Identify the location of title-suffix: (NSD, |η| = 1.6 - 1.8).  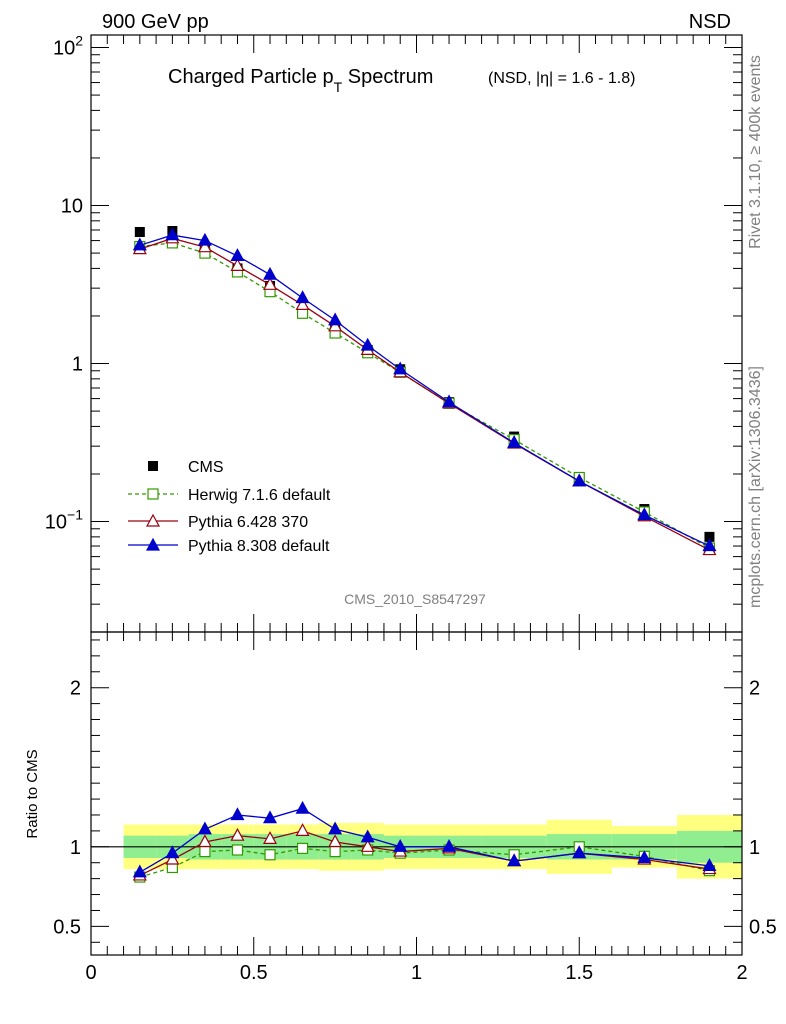
(561, 78).